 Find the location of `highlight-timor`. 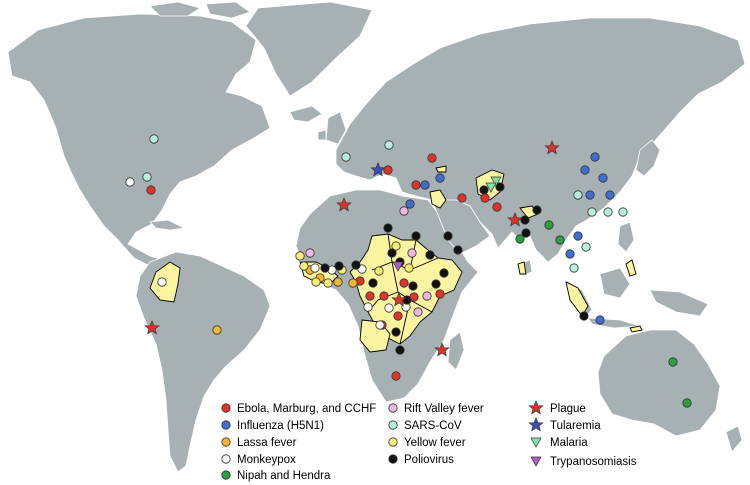

highlight-timor is located at coordinates (636, 329).